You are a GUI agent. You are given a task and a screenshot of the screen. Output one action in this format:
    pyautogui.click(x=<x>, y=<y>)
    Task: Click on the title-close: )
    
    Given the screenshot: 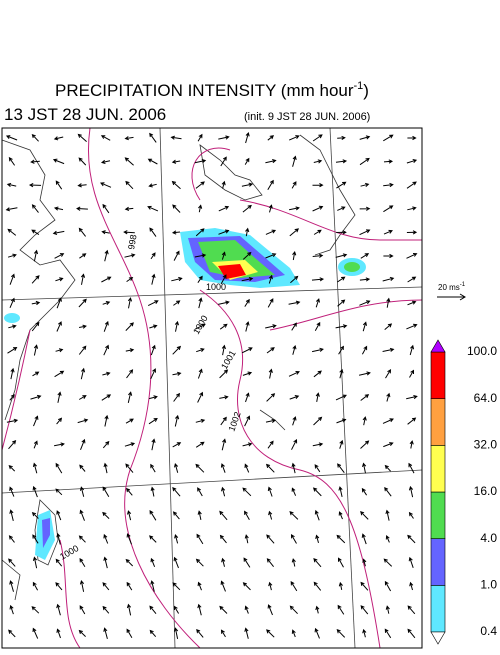 What is the action you would take?
    pyautogui.click(x=366, y=90)
    